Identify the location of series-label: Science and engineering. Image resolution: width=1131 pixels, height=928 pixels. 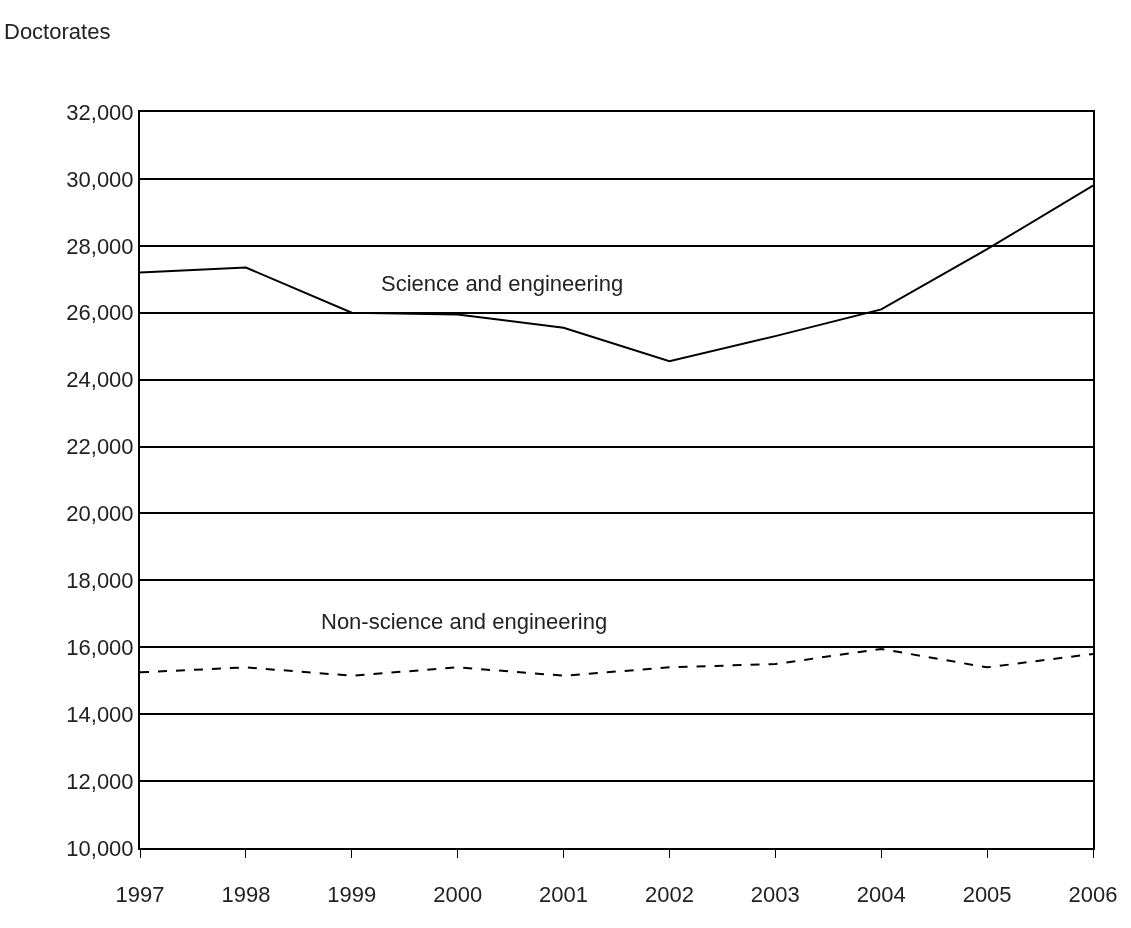
(502, 283).